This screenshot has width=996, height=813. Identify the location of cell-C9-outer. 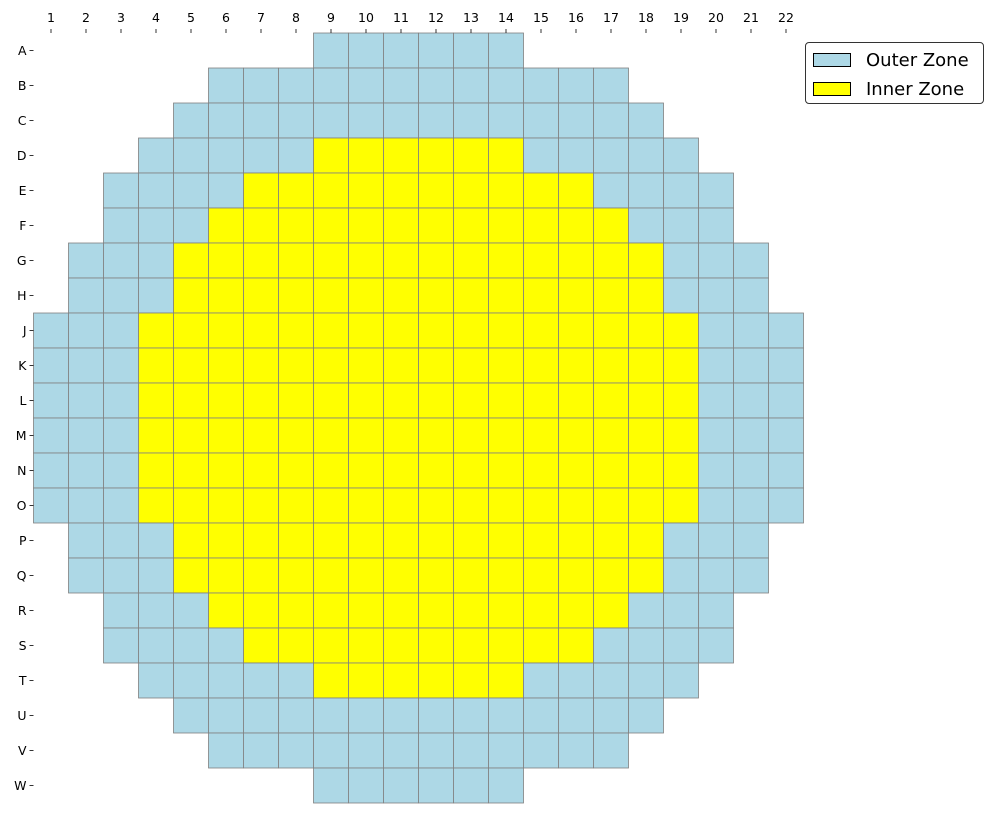
(331, 120).